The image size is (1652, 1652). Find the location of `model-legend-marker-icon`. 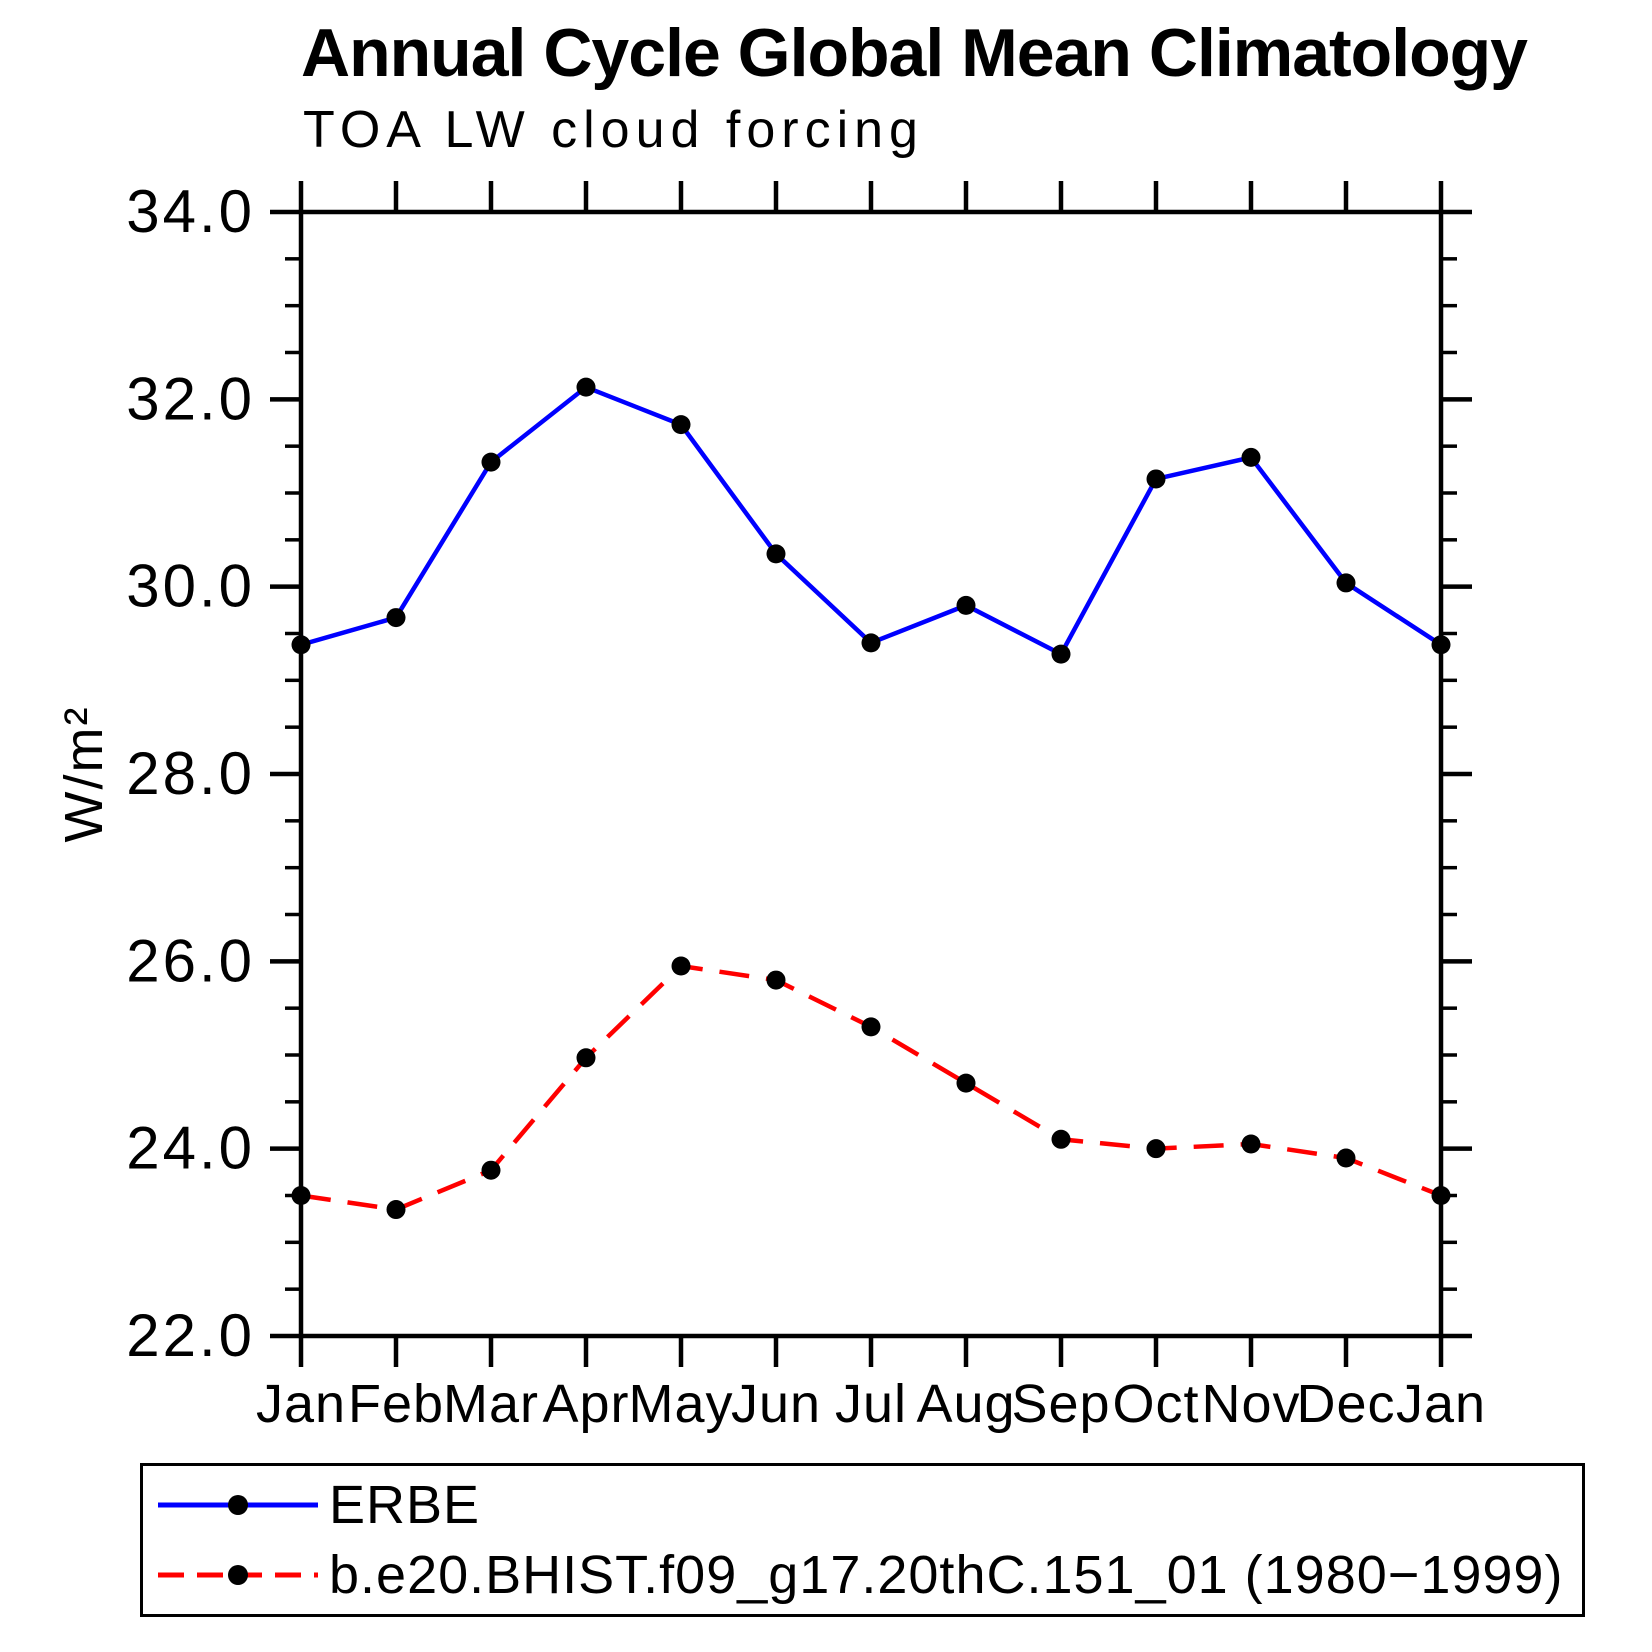

model-legend-marker-icon is located at coordinates (238, 1575).